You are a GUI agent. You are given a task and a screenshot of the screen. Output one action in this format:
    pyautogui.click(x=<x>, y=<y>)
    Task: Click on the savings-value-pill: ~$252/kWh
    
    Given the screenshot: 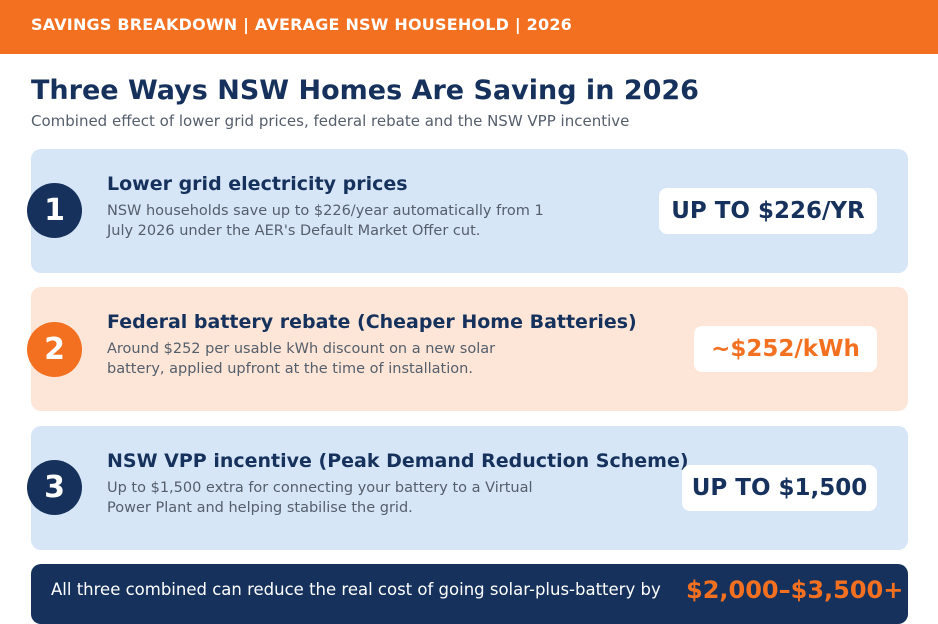 What is the action you would take?
    pyautogui.click(x=785, y=349)
    